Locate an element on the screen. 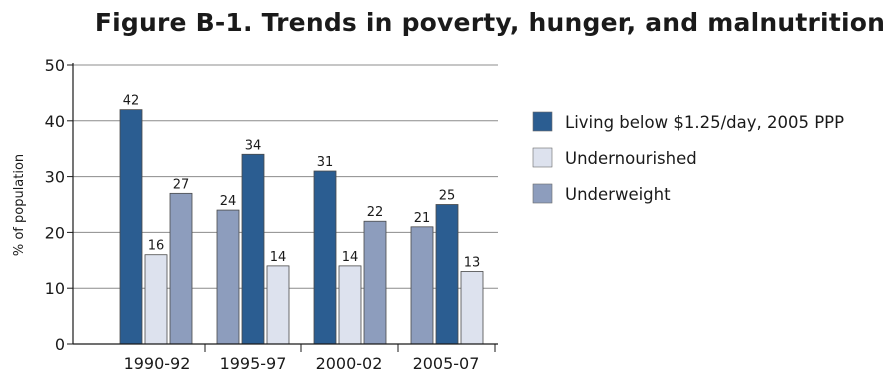 The image size is (890, 375). legend-label-0: Living below $1.25/day, 2005 PPP is located at coordinates (704, 122).